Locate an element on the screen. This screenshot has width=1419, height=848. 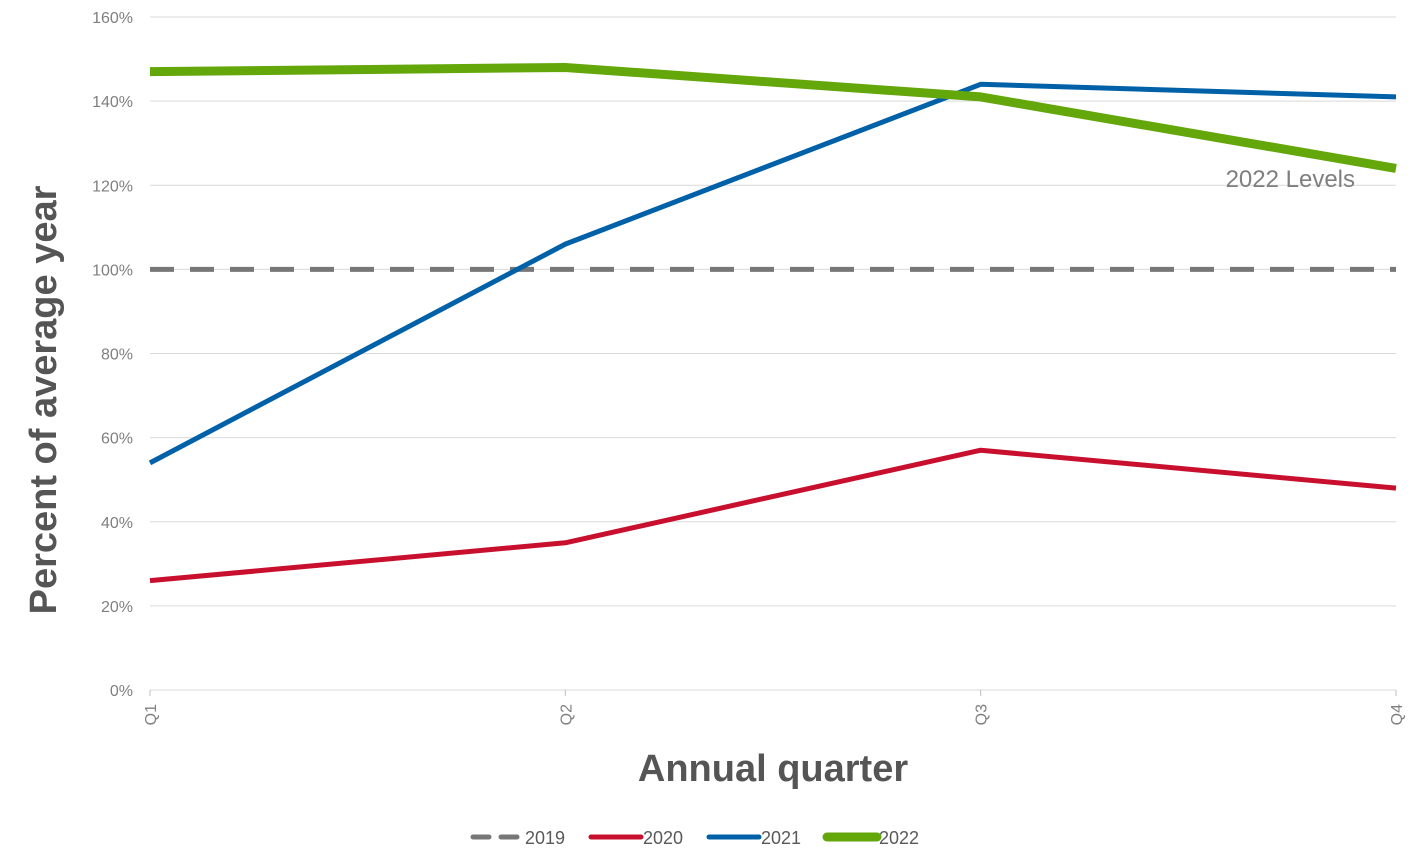
legend-label-2020: 2020 is located at coordinates (663, 838).